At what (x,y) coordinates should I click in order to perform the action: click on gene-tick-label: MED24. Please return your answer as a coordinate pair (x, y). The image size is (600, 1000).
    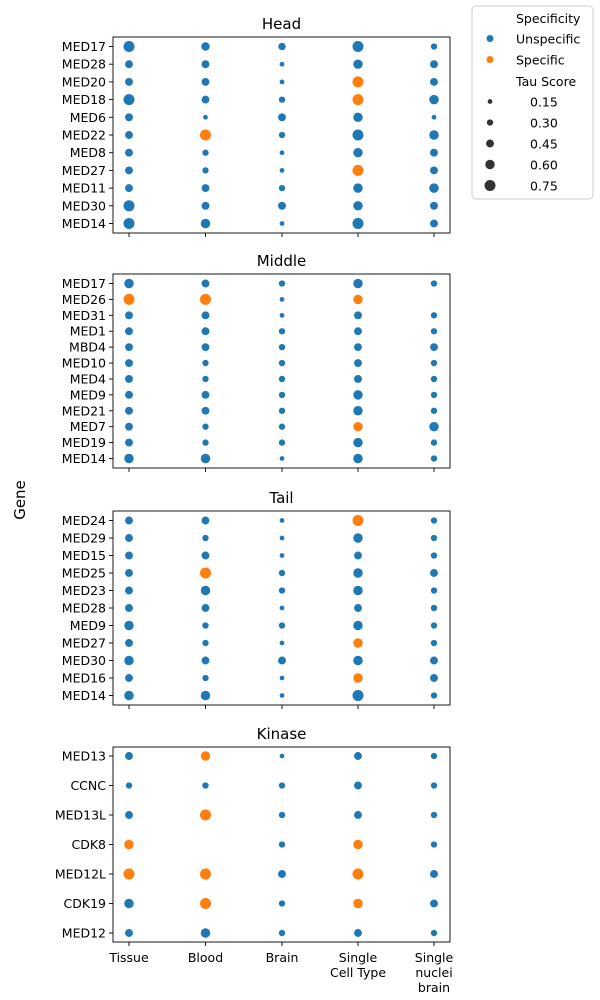
    Looking at the image, I should click on (84, 520).